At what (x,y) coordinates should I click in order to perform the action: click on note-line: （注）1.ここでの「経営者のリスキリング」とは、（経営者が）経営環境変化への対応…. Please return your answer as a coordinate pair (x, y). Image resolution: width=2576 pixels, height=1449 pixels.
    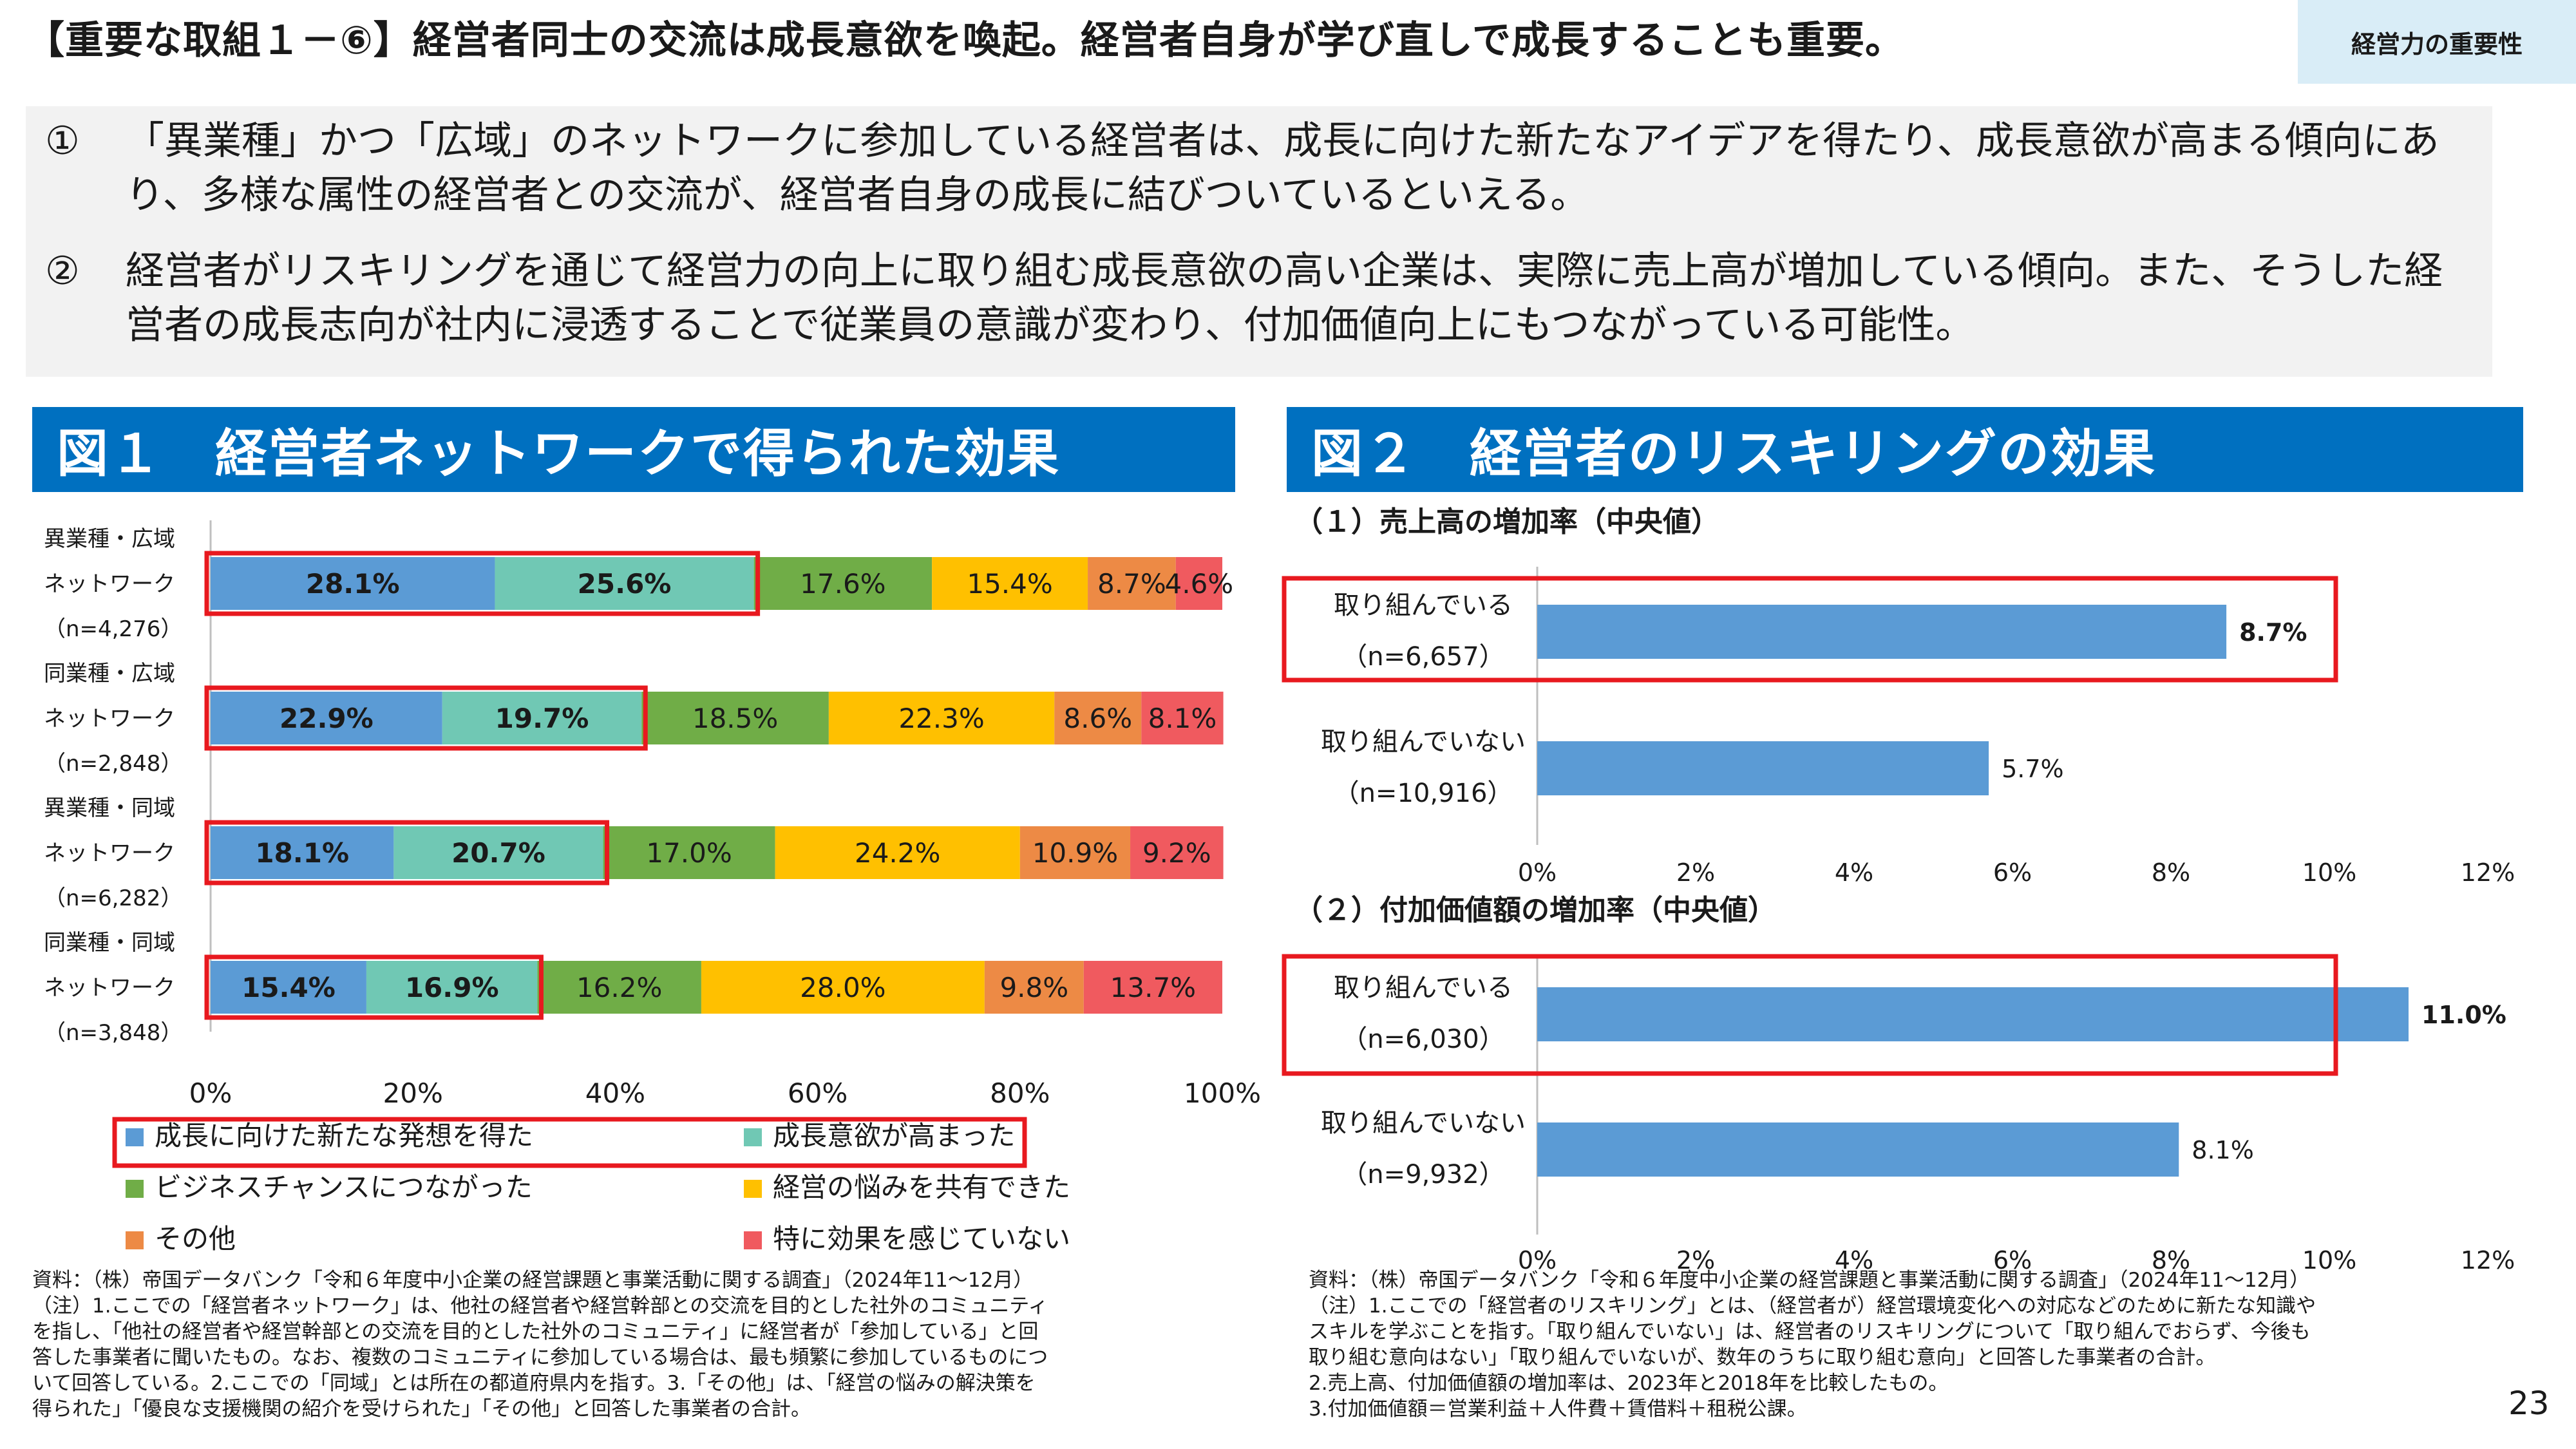
    Looking at the image, I should click on (1812, 1306).